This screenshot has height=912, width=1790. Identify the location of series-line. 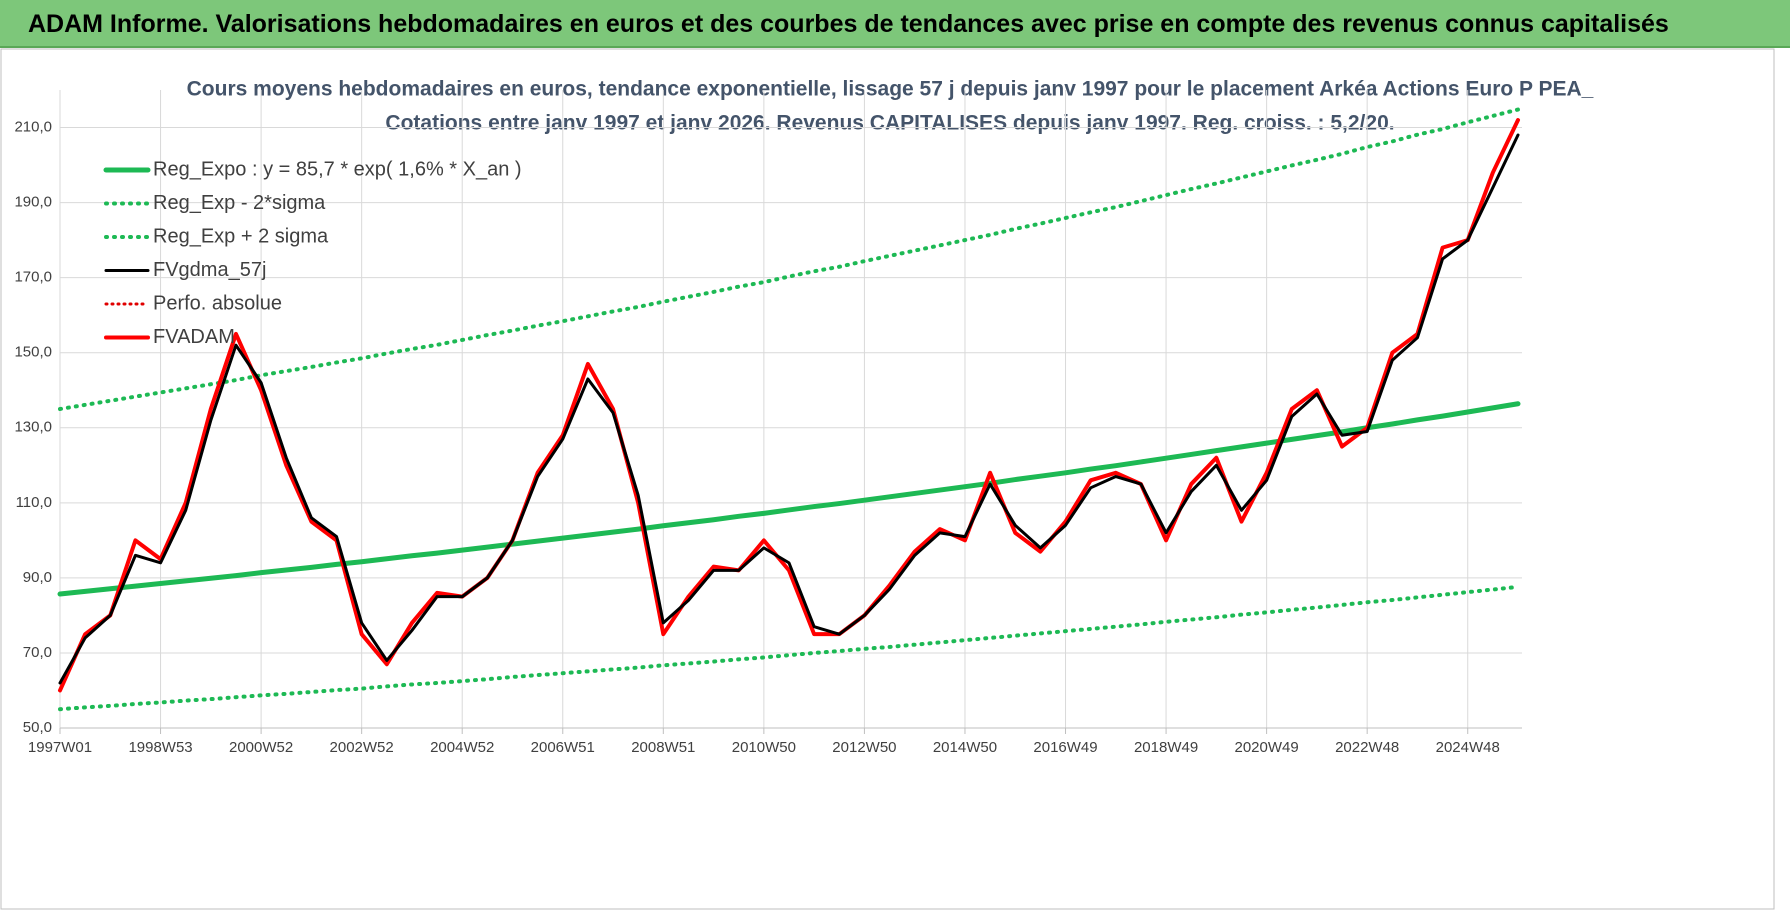
(789, 648).